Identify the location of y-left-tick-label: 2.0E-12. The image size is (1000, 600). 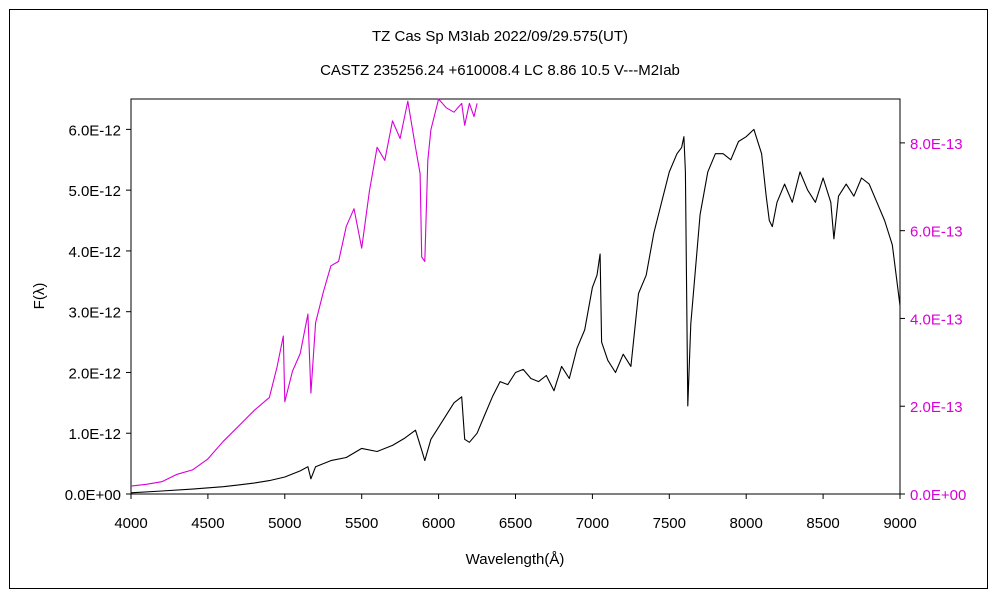
(94, 373).